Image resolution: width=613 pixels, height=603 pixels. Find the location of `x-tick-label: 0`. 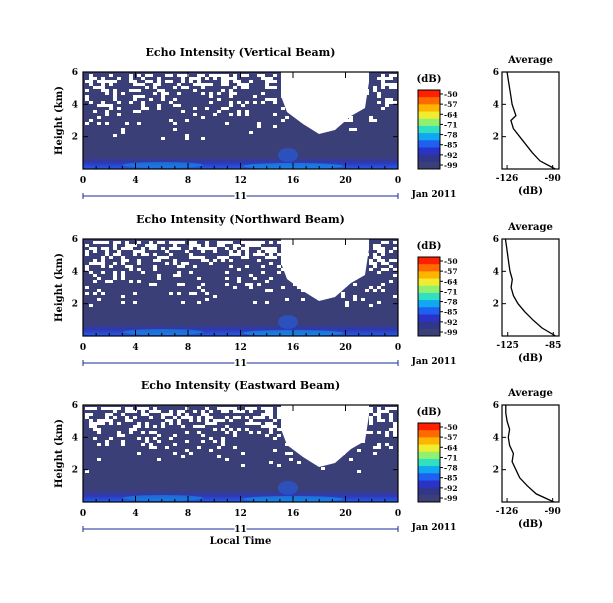

x-tick-label: 0 is located at coordinates (398, 514).